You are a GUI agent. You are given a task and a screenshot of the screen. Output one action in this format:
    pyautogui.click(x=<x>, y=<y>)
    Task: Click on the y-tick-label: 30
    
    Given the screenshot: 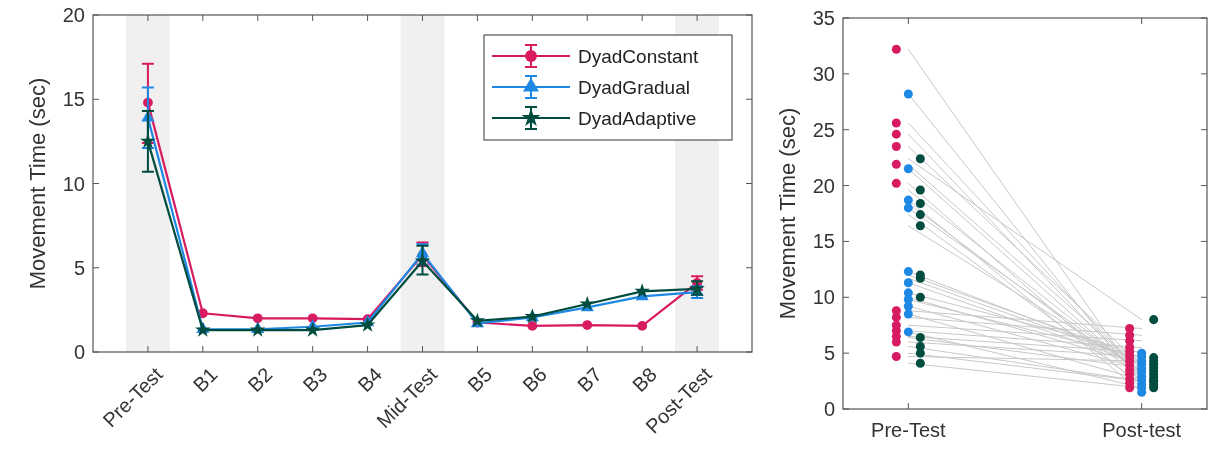 What is the action you would take?
    pyautogui.click(x=823, y=73)
    